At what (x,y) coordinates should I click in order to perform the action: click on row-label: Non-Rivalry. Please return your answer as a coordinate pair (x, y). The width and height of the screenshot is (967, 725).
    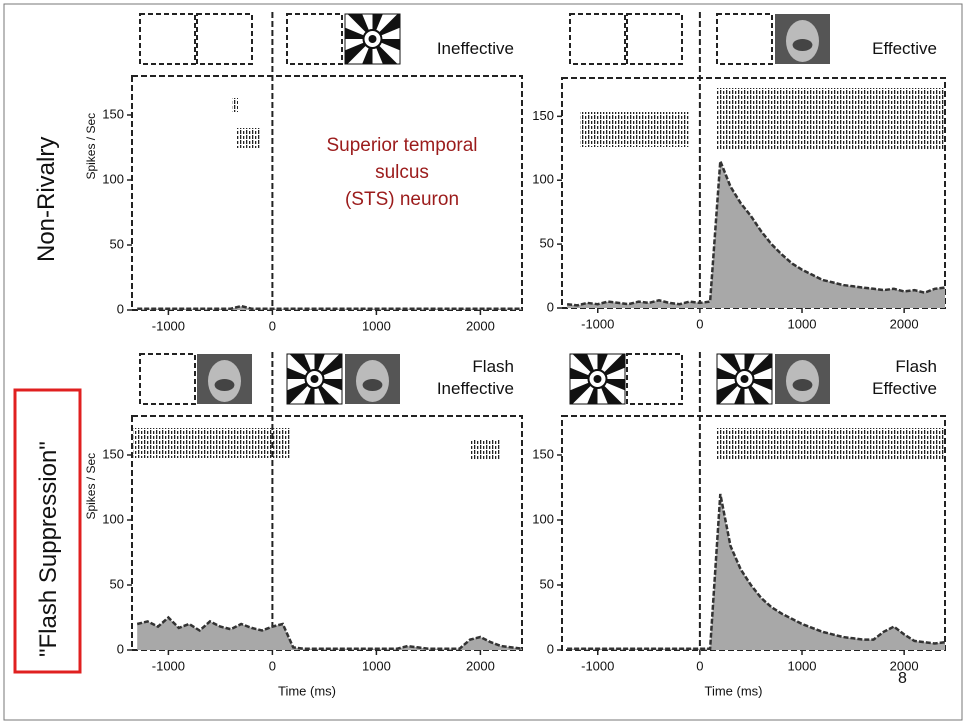
    Looking at the image, I should click on (46, 199).